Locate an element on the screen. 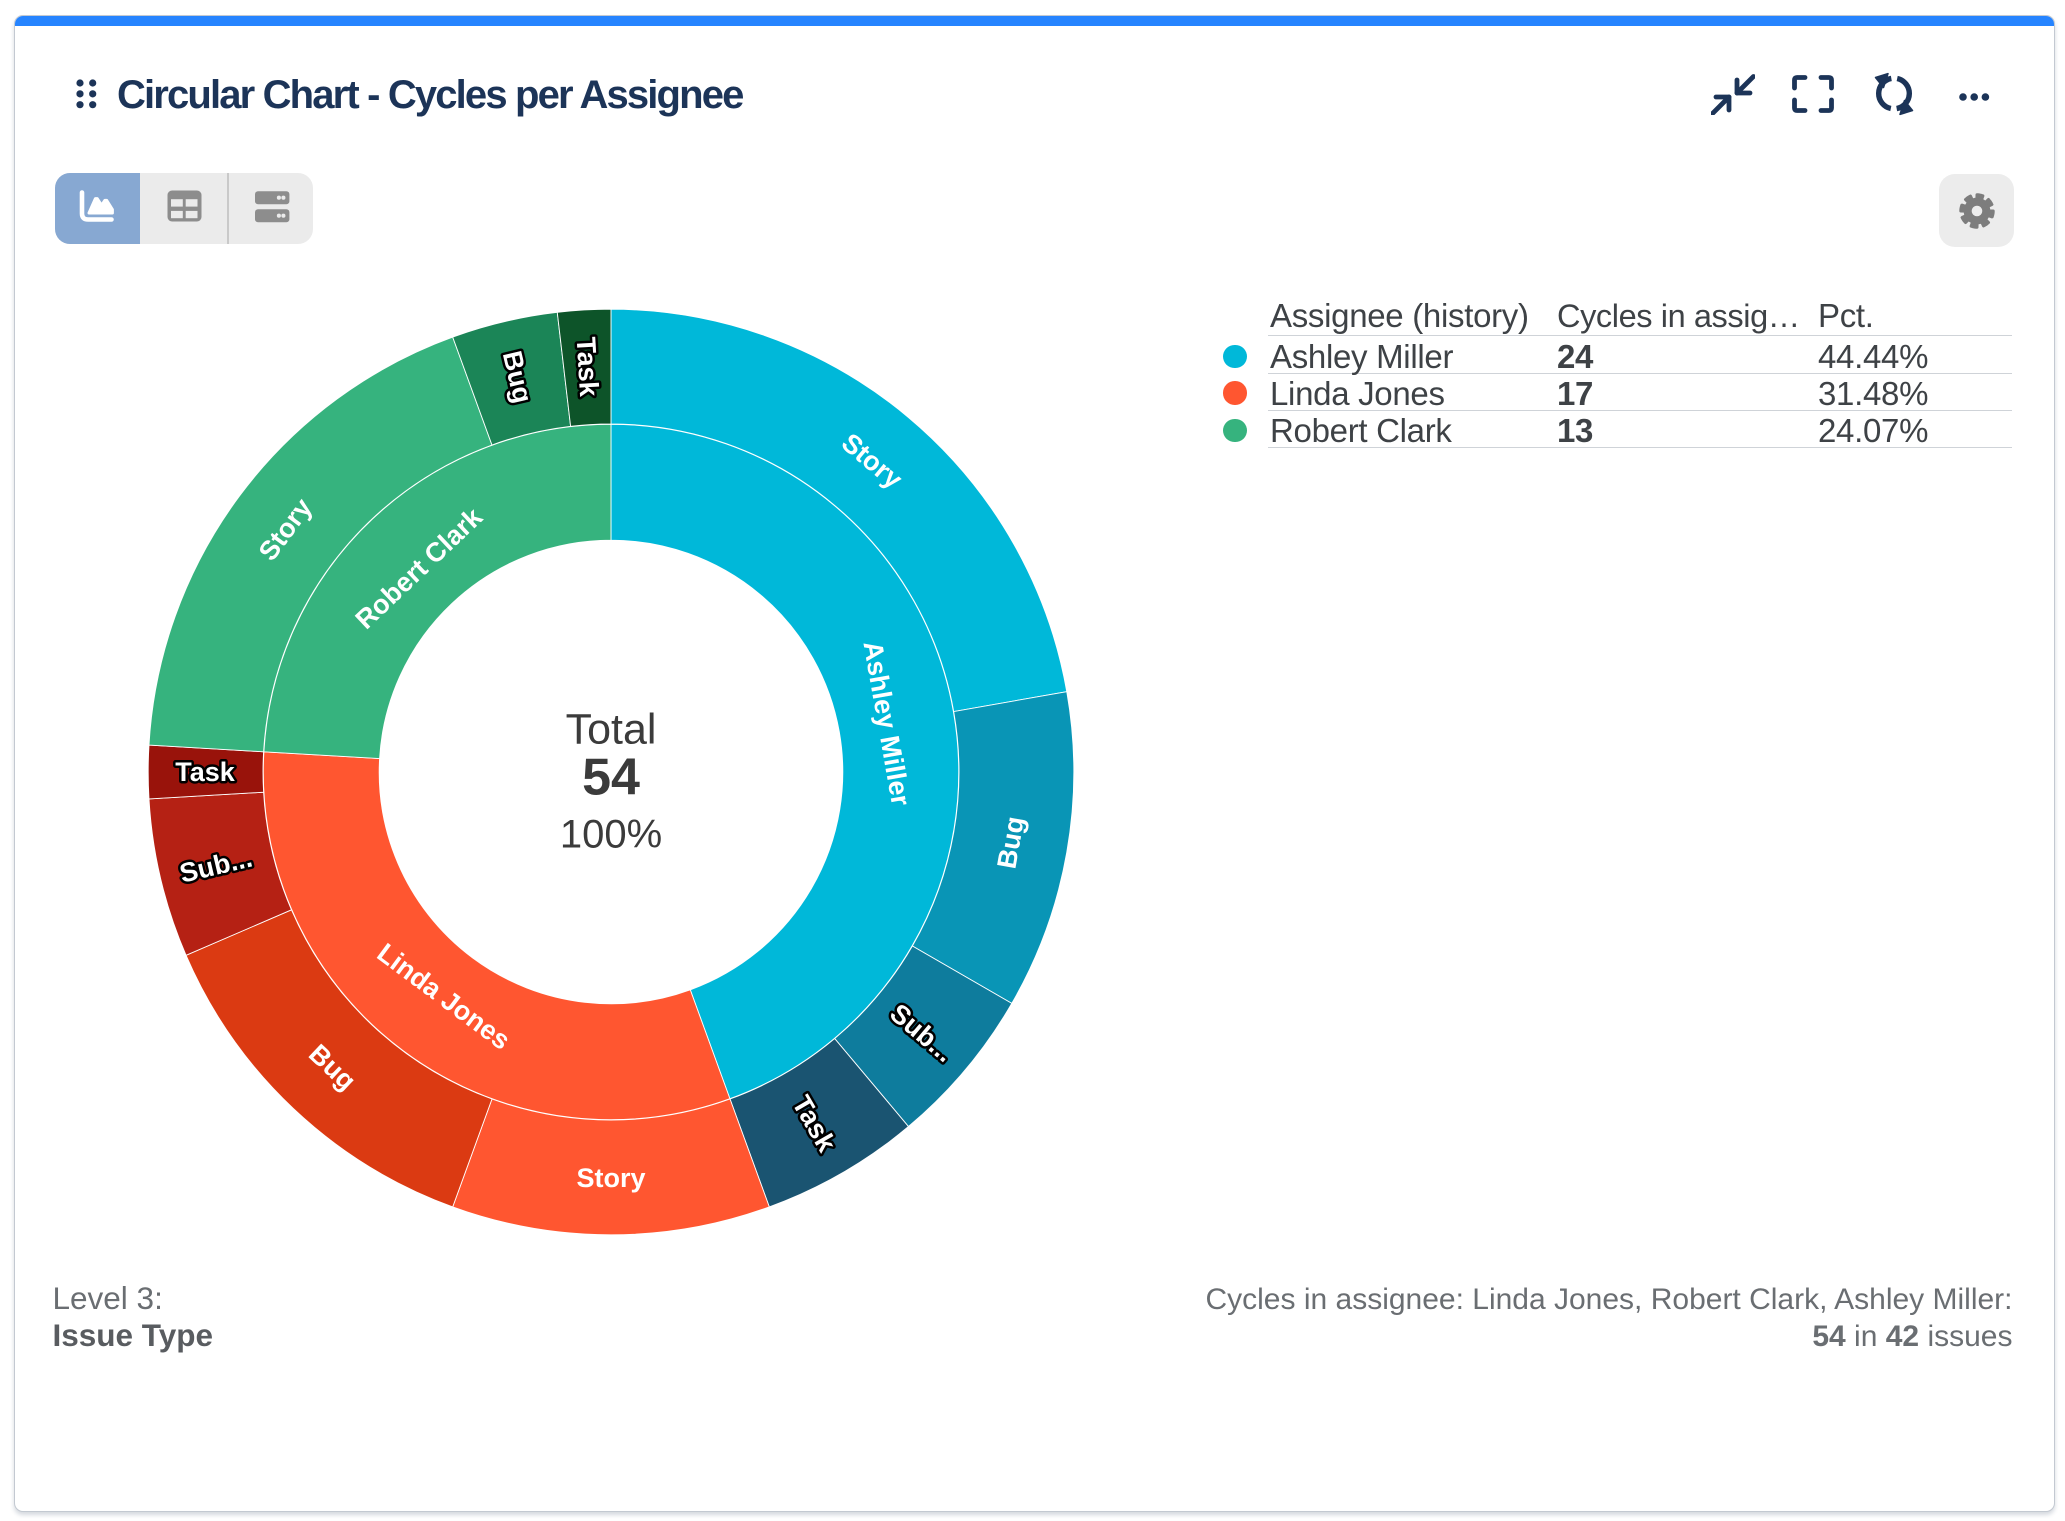  svg-text: 100% is located at coordinates (611, 835).